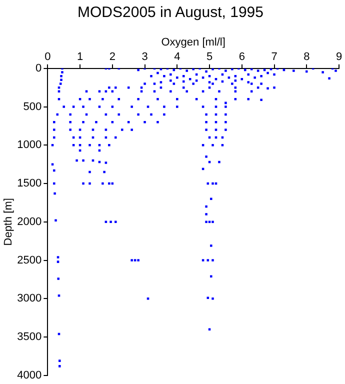 Image resolution: width=345 pixels, height=384 pixels. Describe the element at coordinates (171, 13) in the screenshot. I see `chart-title: MODS2005 in August, 1995` at that location.